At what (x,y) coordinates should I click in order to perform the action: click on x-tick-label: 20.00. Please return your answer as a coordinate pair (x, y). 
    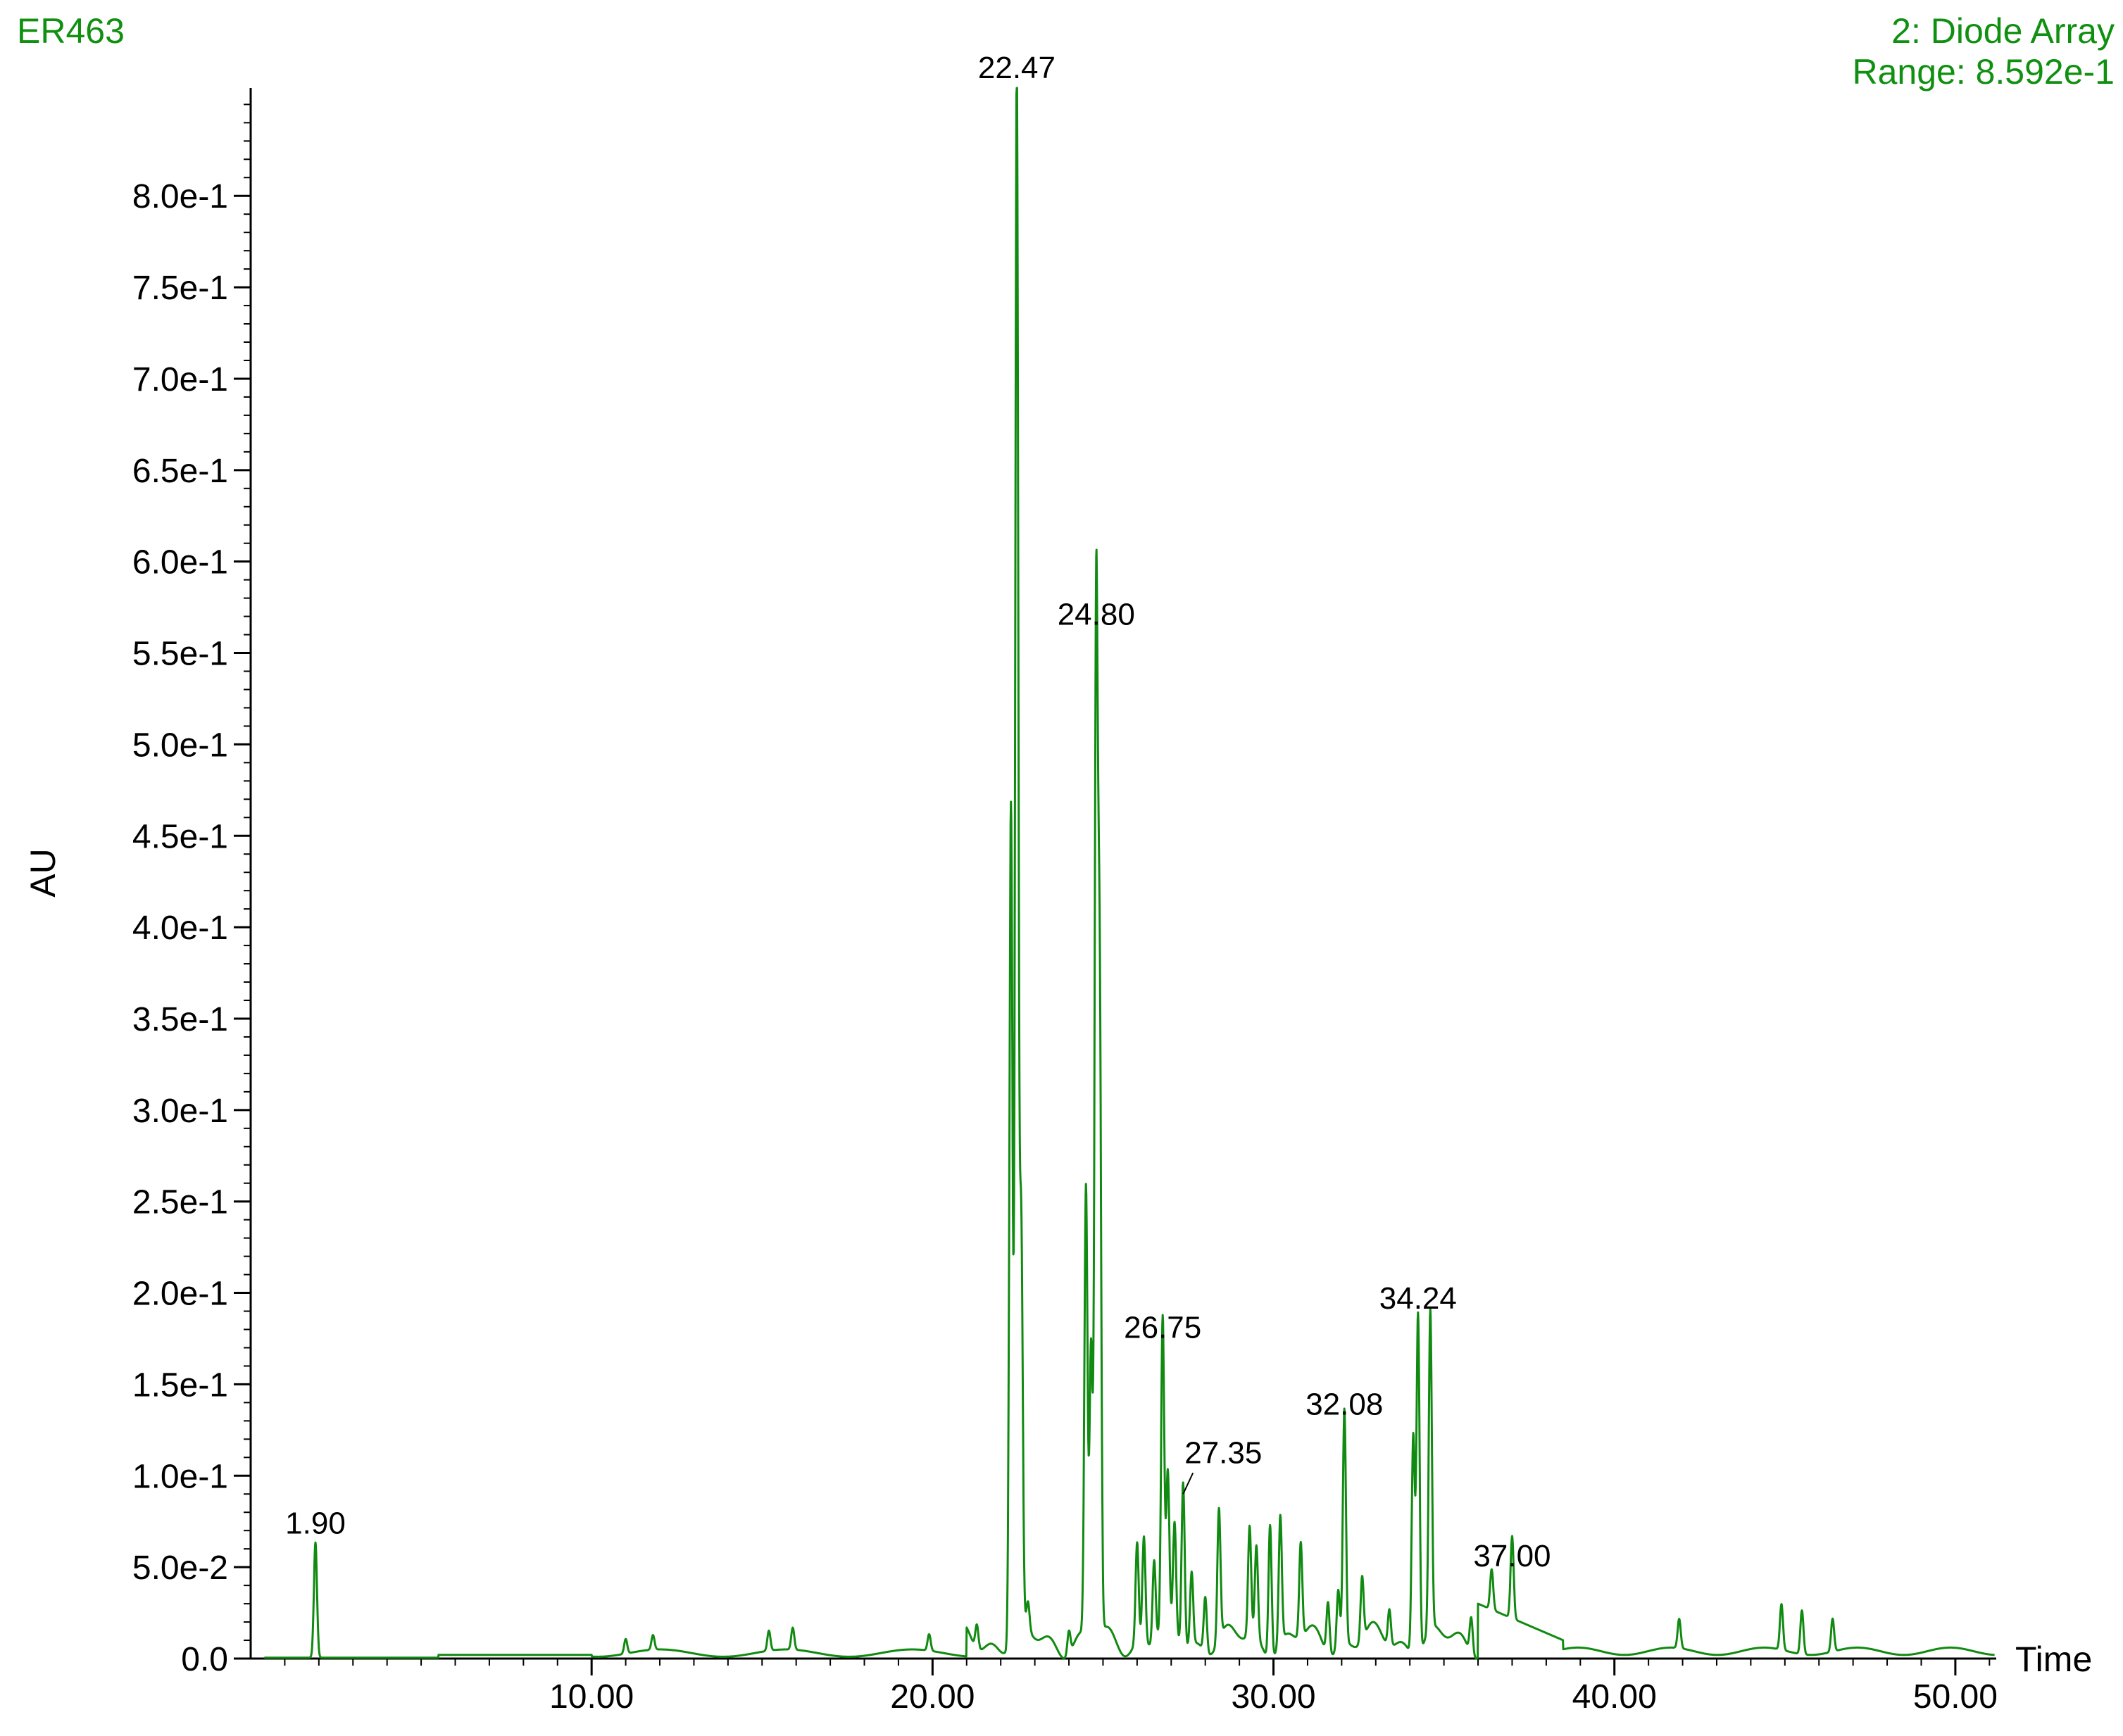
    Looking at the image, I should click on (932, 1697).